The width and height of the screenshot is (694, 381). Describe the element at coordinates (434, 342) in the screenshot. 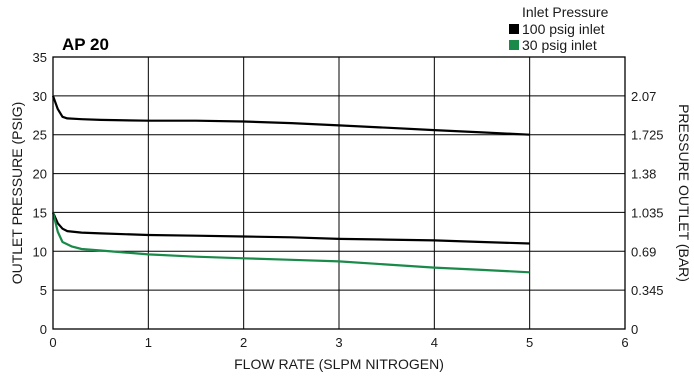

I see `x-tick-label: 4` at that location.